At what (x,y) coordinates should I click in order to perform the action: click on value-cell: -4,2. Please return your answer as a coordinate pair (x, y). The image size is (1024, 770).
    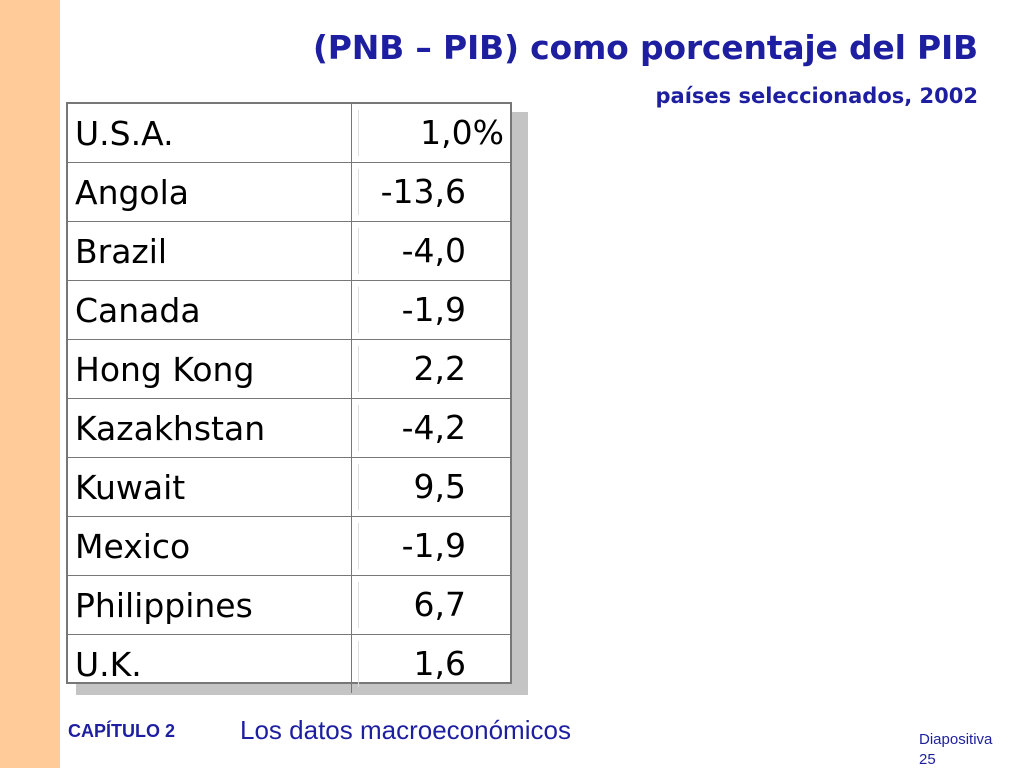
    Looking at the image, I should click on (434, 428).